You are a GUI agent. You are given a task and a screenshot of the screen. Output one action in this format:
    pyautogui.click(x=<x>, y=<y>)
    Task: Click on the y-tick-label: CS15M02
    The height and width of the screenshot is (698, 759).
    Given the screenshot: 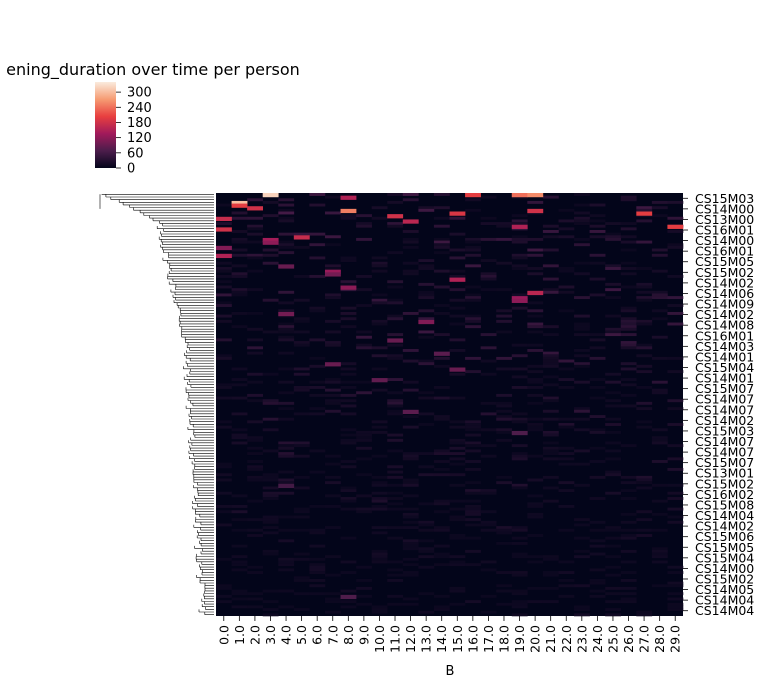 What is the action you would take?
    pyautogui.click(x=724, y=483)
    